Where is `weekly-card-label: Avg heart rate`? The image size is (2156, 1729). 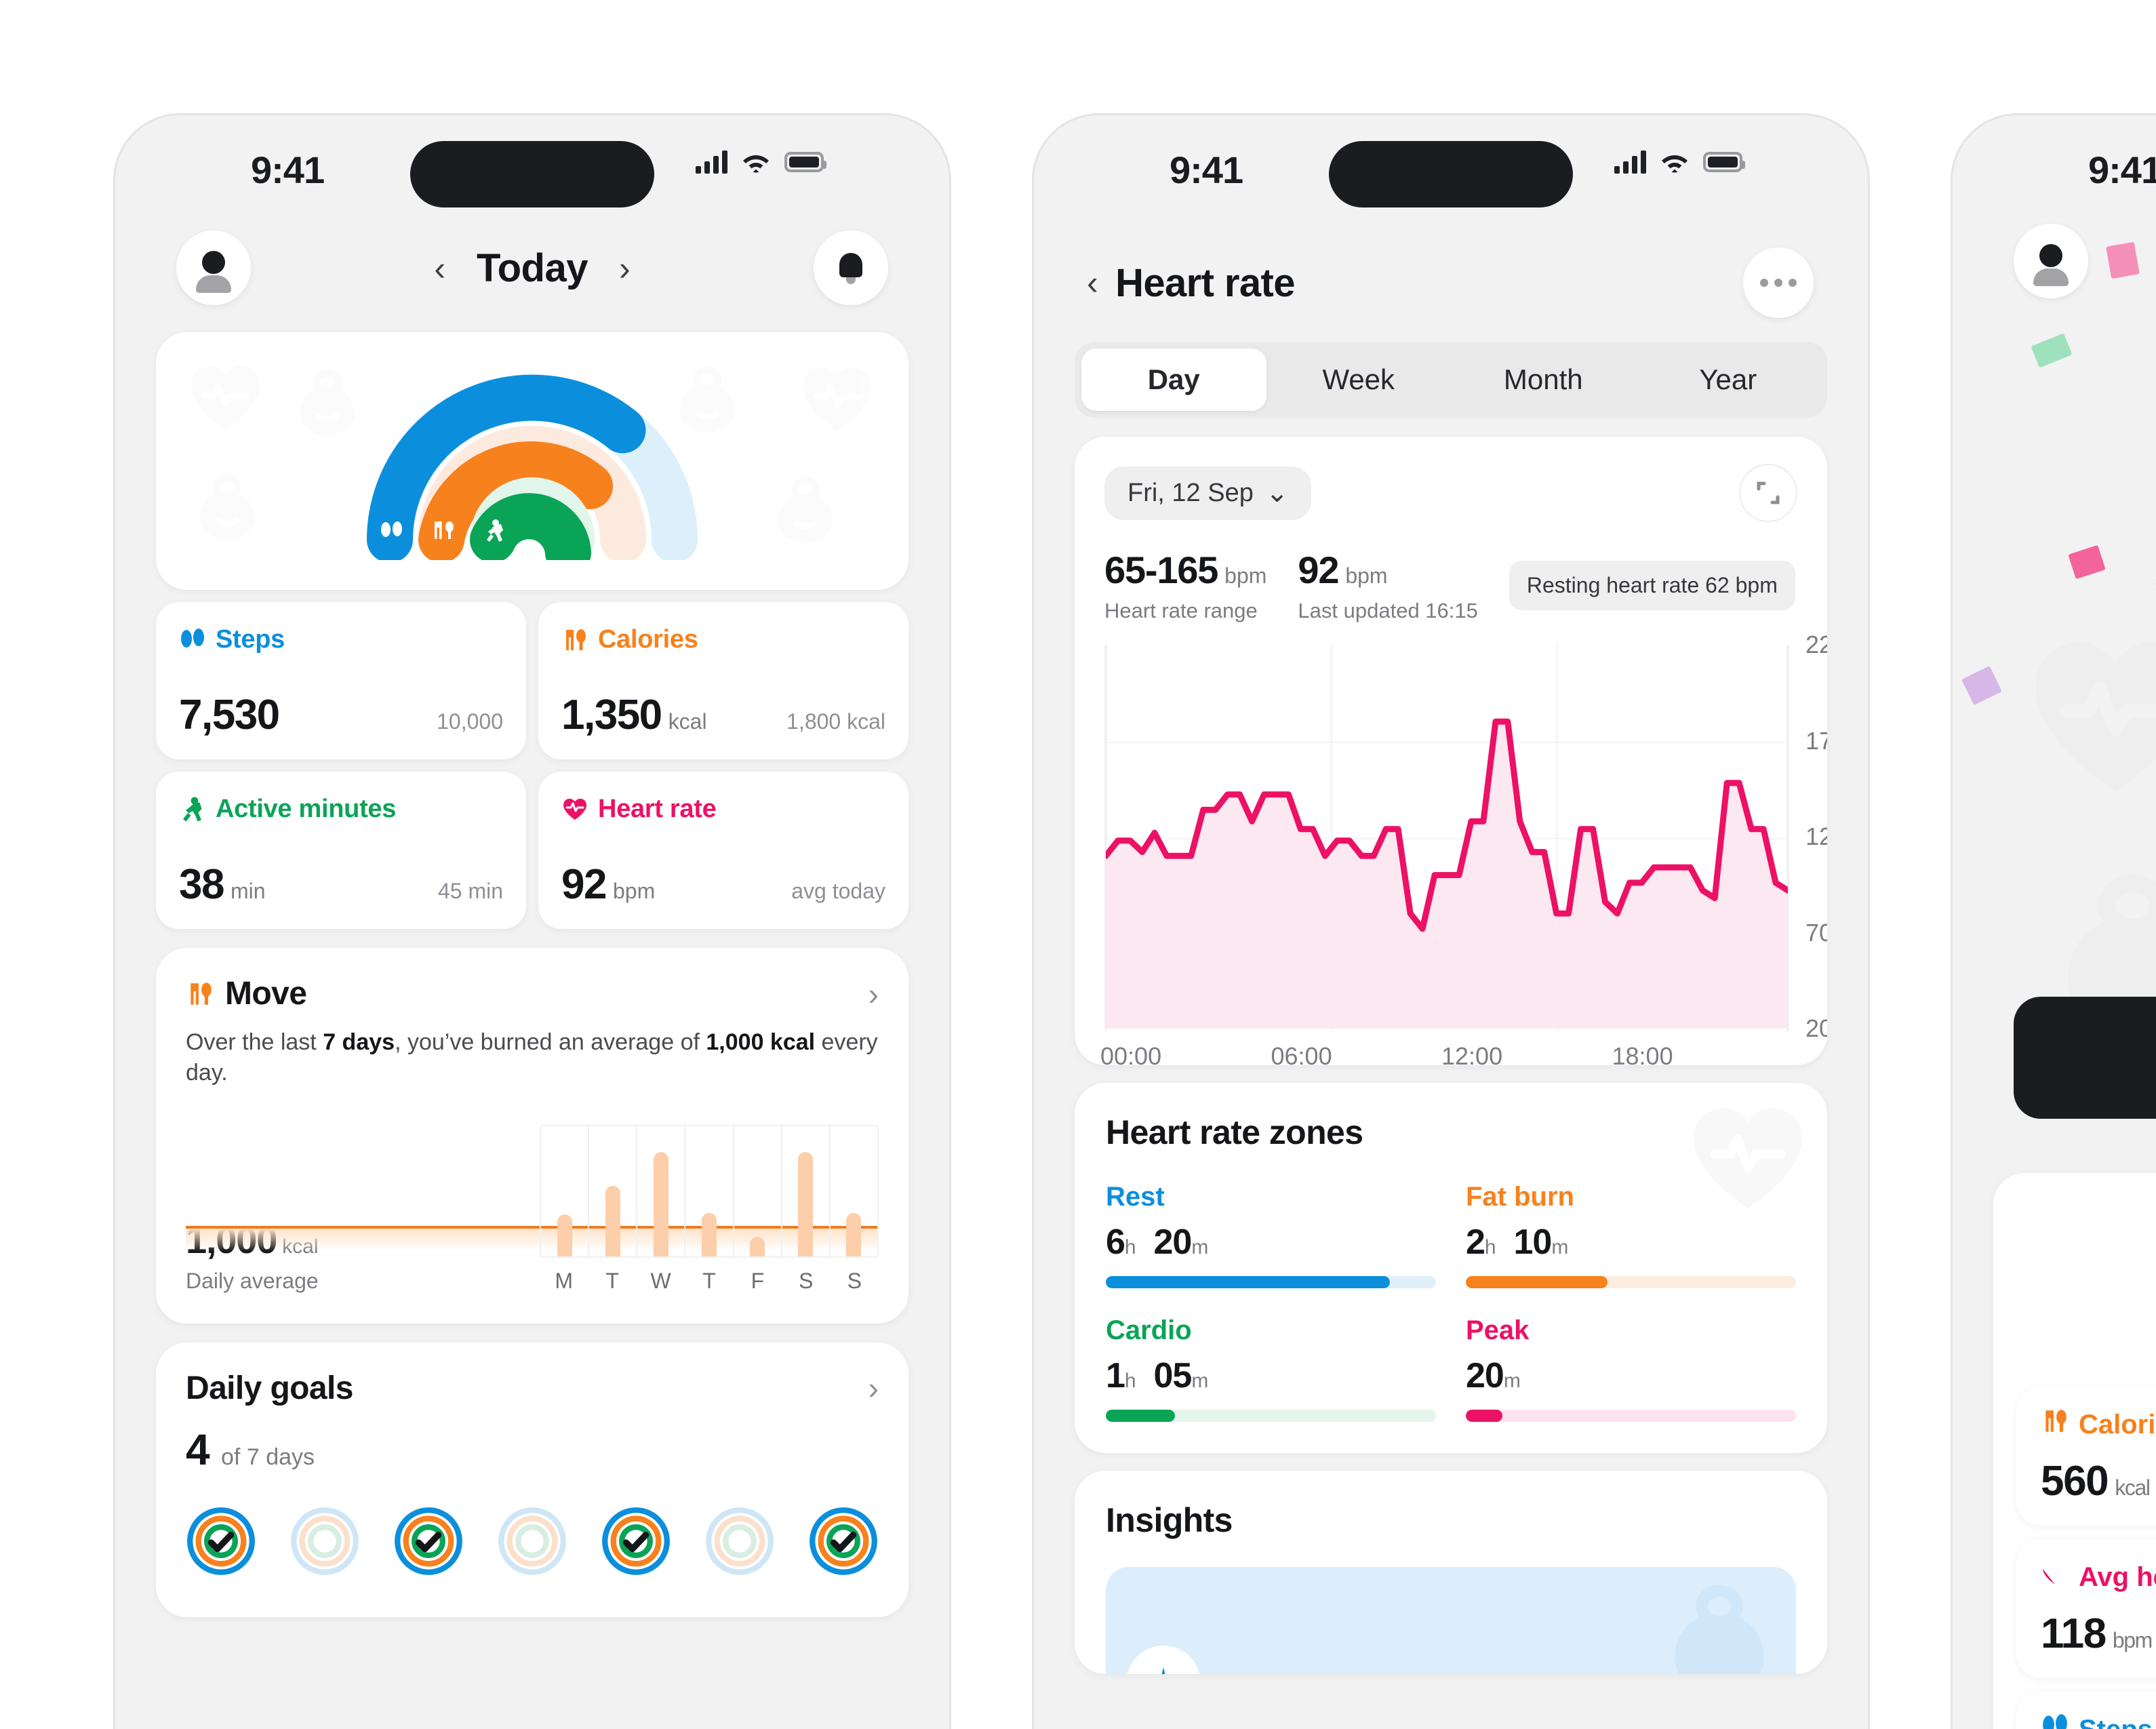 weekly-card-label: Avg heart rate is located at coordinates (2117, 1577).